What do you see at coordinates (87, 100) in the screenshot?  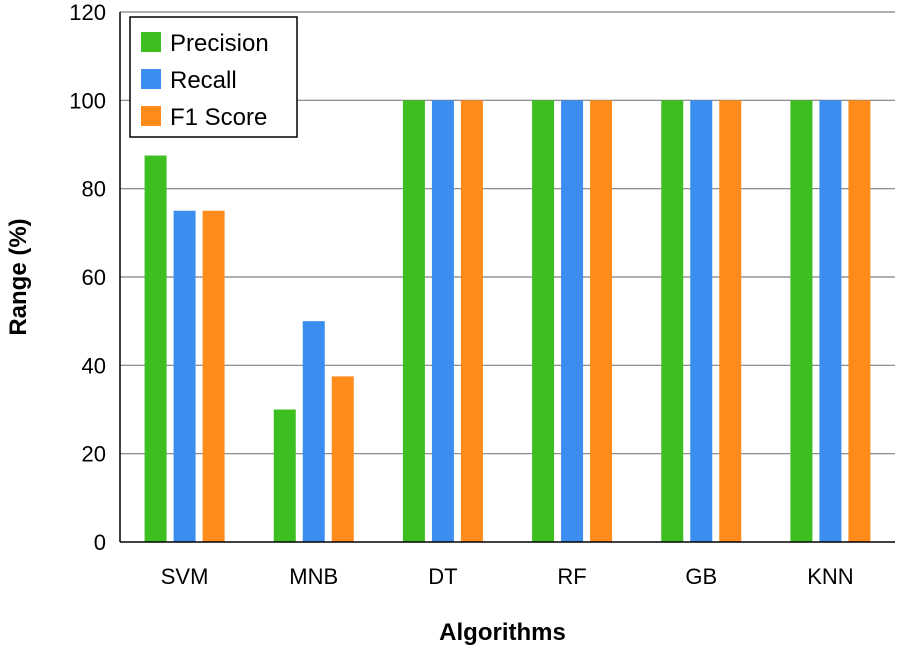 I see `y-tick-label: 100` at bounding box center [87, 100].